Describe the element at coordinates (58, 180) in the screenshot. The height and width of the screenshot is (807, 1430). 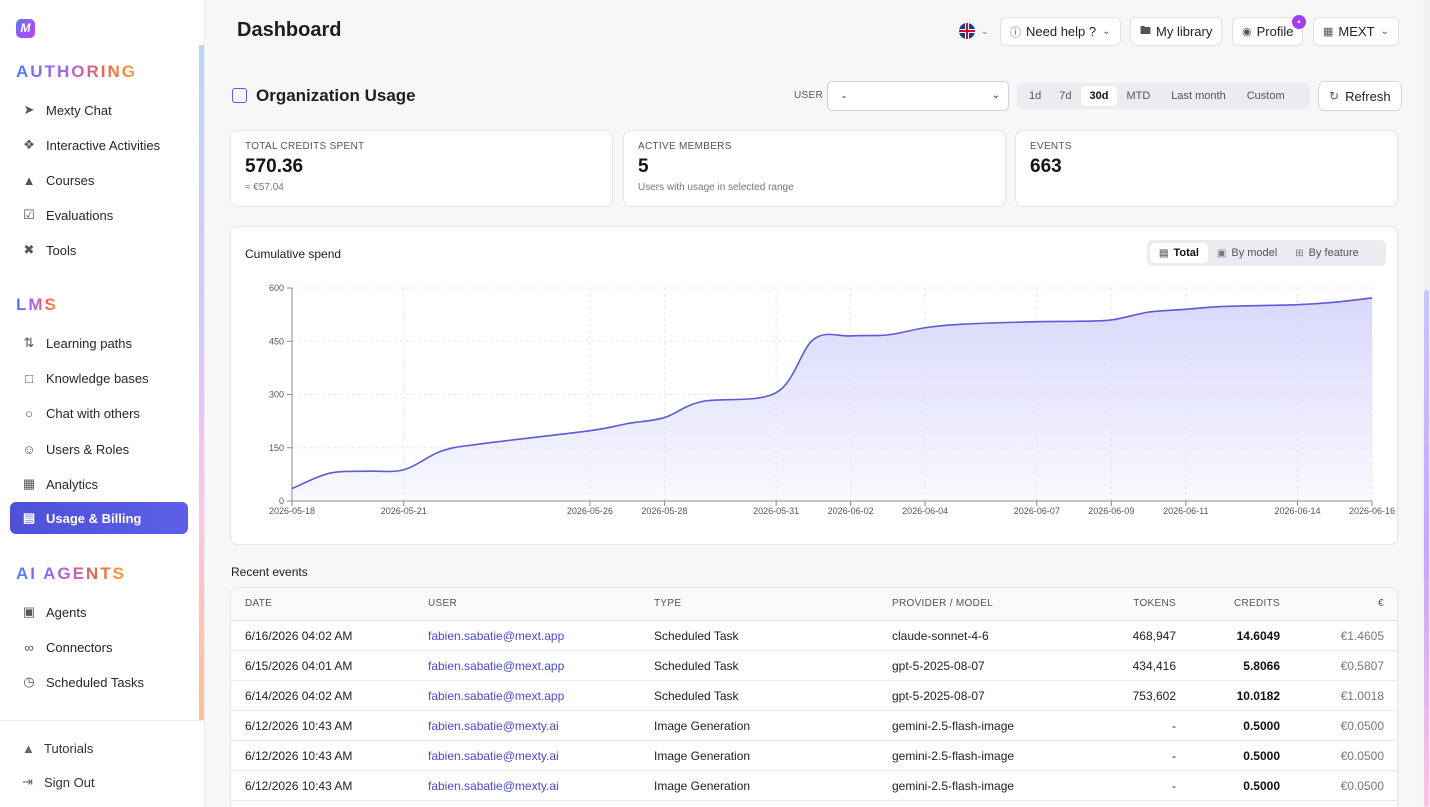
I see `sidebar-item-courses: ▲ Courses` at that location.